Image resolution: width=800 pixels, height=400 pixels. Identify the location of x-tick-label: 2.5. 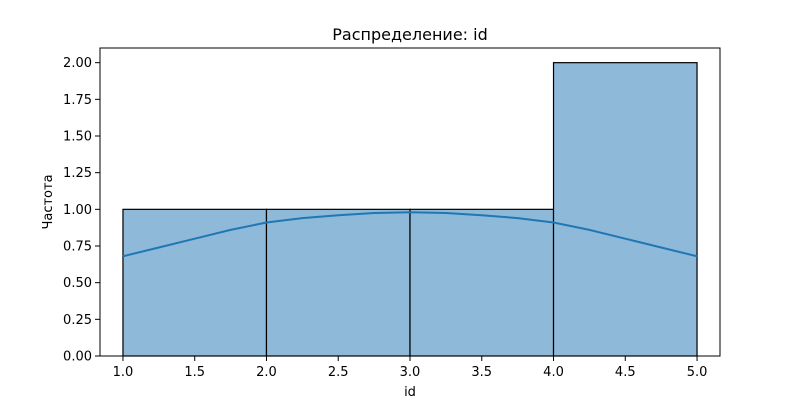
(338, 372).